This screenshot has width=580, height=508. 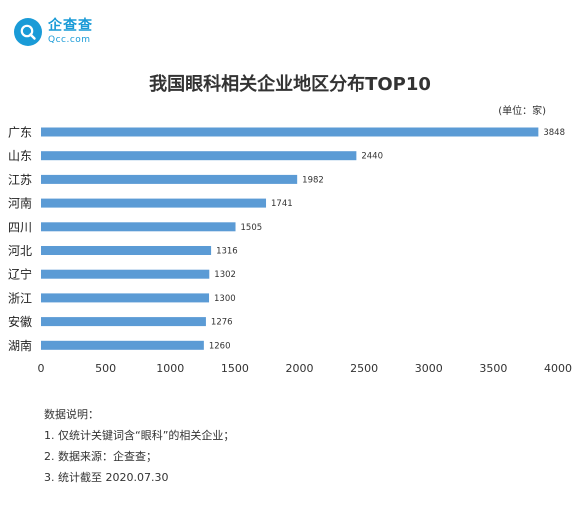 I want to click on note-item-3: 3. 统计截至 2020.07.30, so click(x=106, y=477).